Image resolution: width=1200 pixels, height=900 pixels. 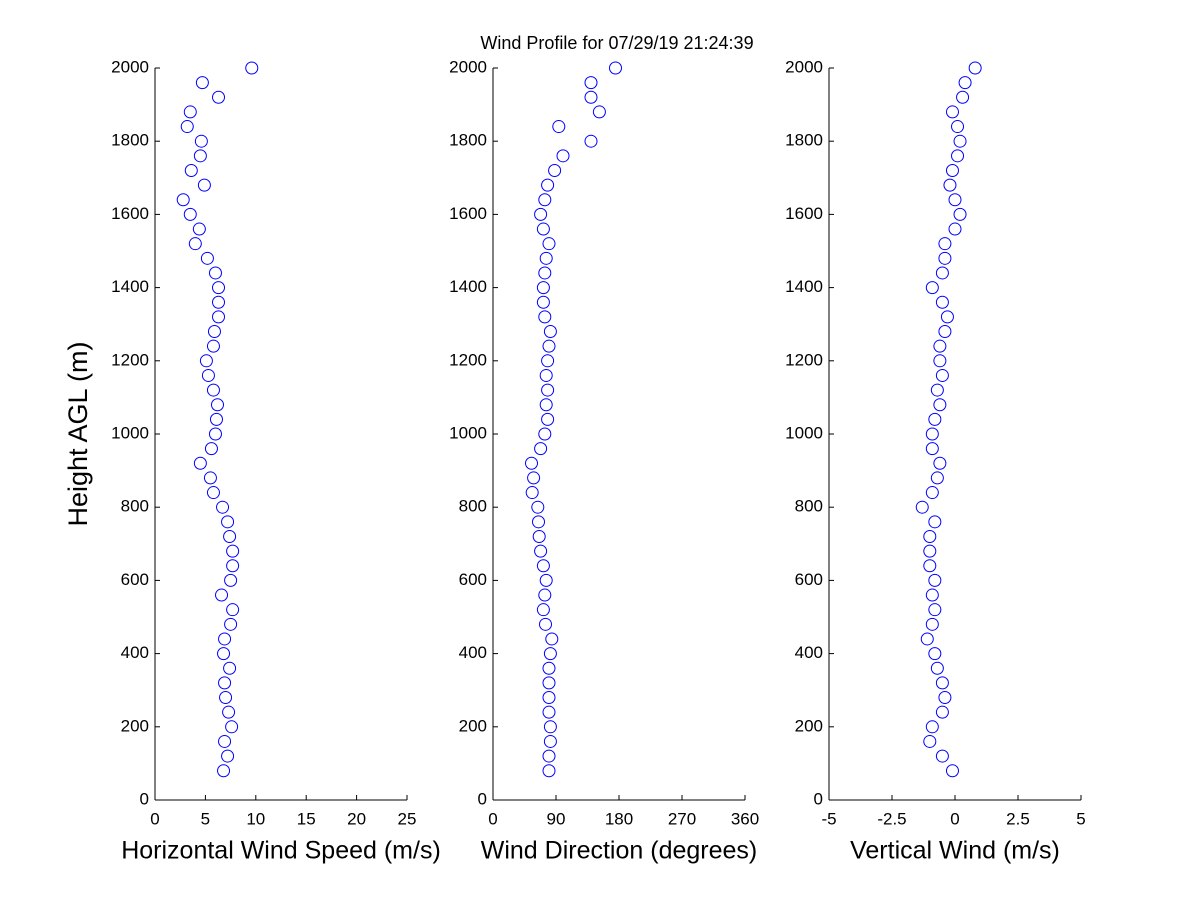 What do you see at coordinates (619, 818) in the screenshot?
I see `x-tick-label: 180` at bounding box center [619, 818].